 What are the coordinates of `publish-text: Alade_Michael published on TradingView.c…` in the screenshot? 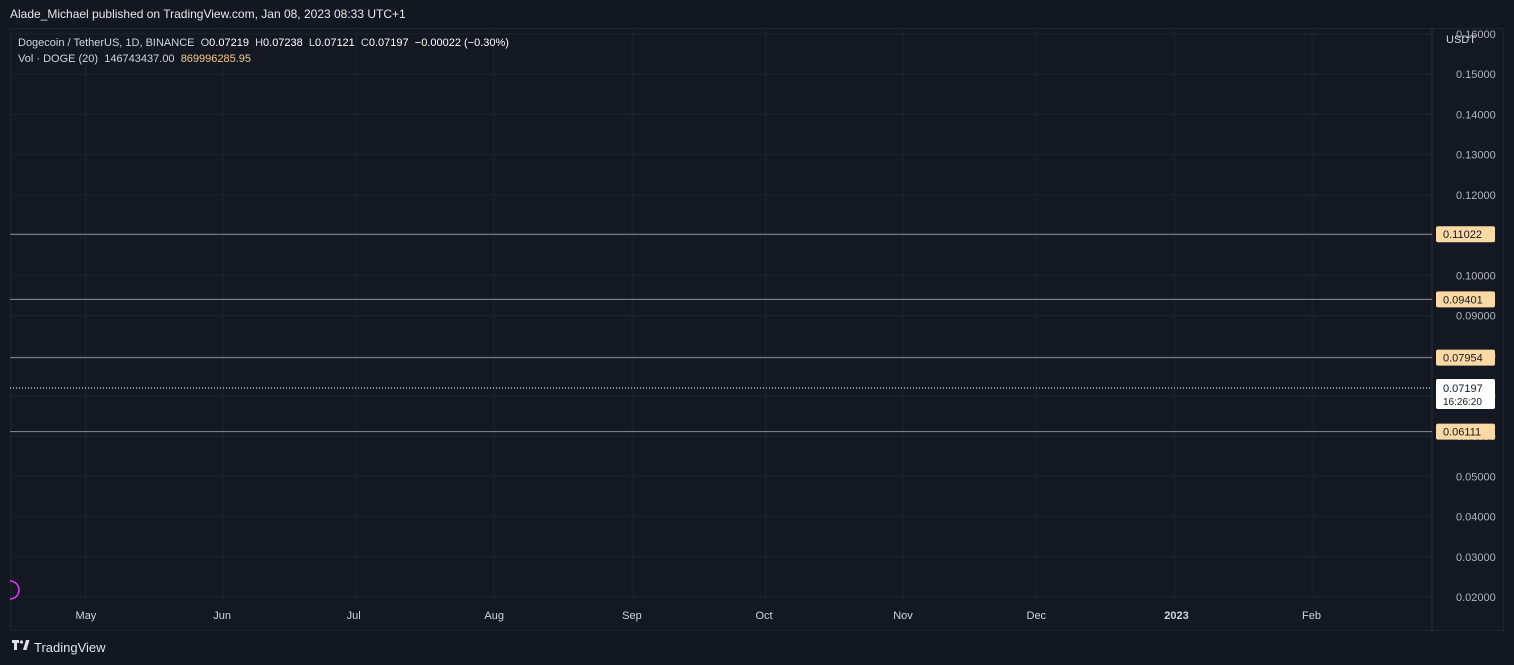 It's located at (208, 14).